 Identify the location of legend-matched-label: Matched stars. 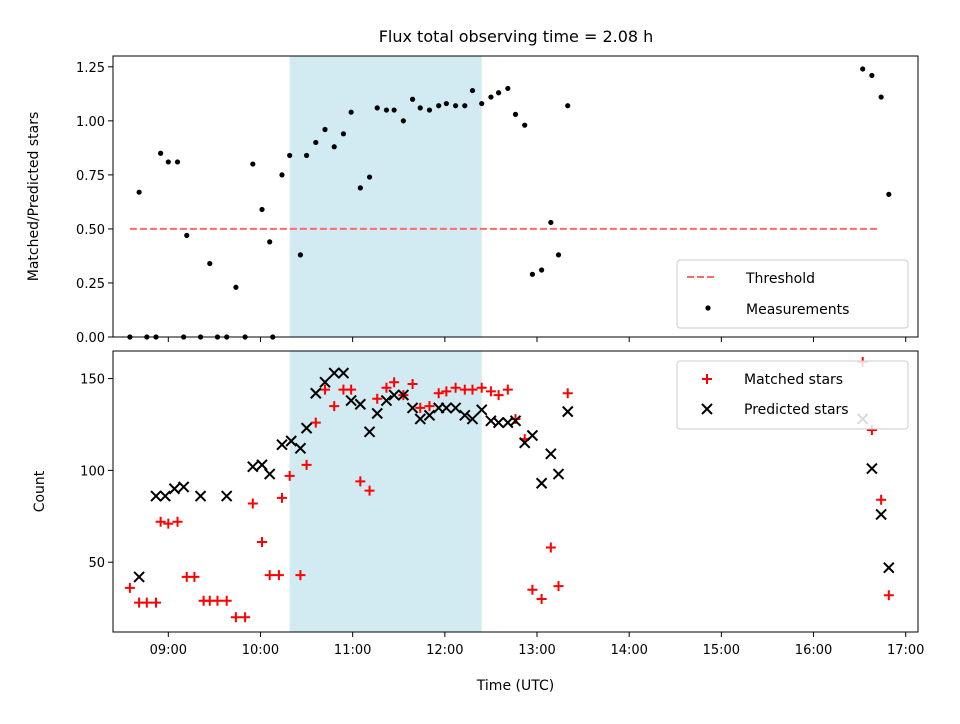
(793, 380).